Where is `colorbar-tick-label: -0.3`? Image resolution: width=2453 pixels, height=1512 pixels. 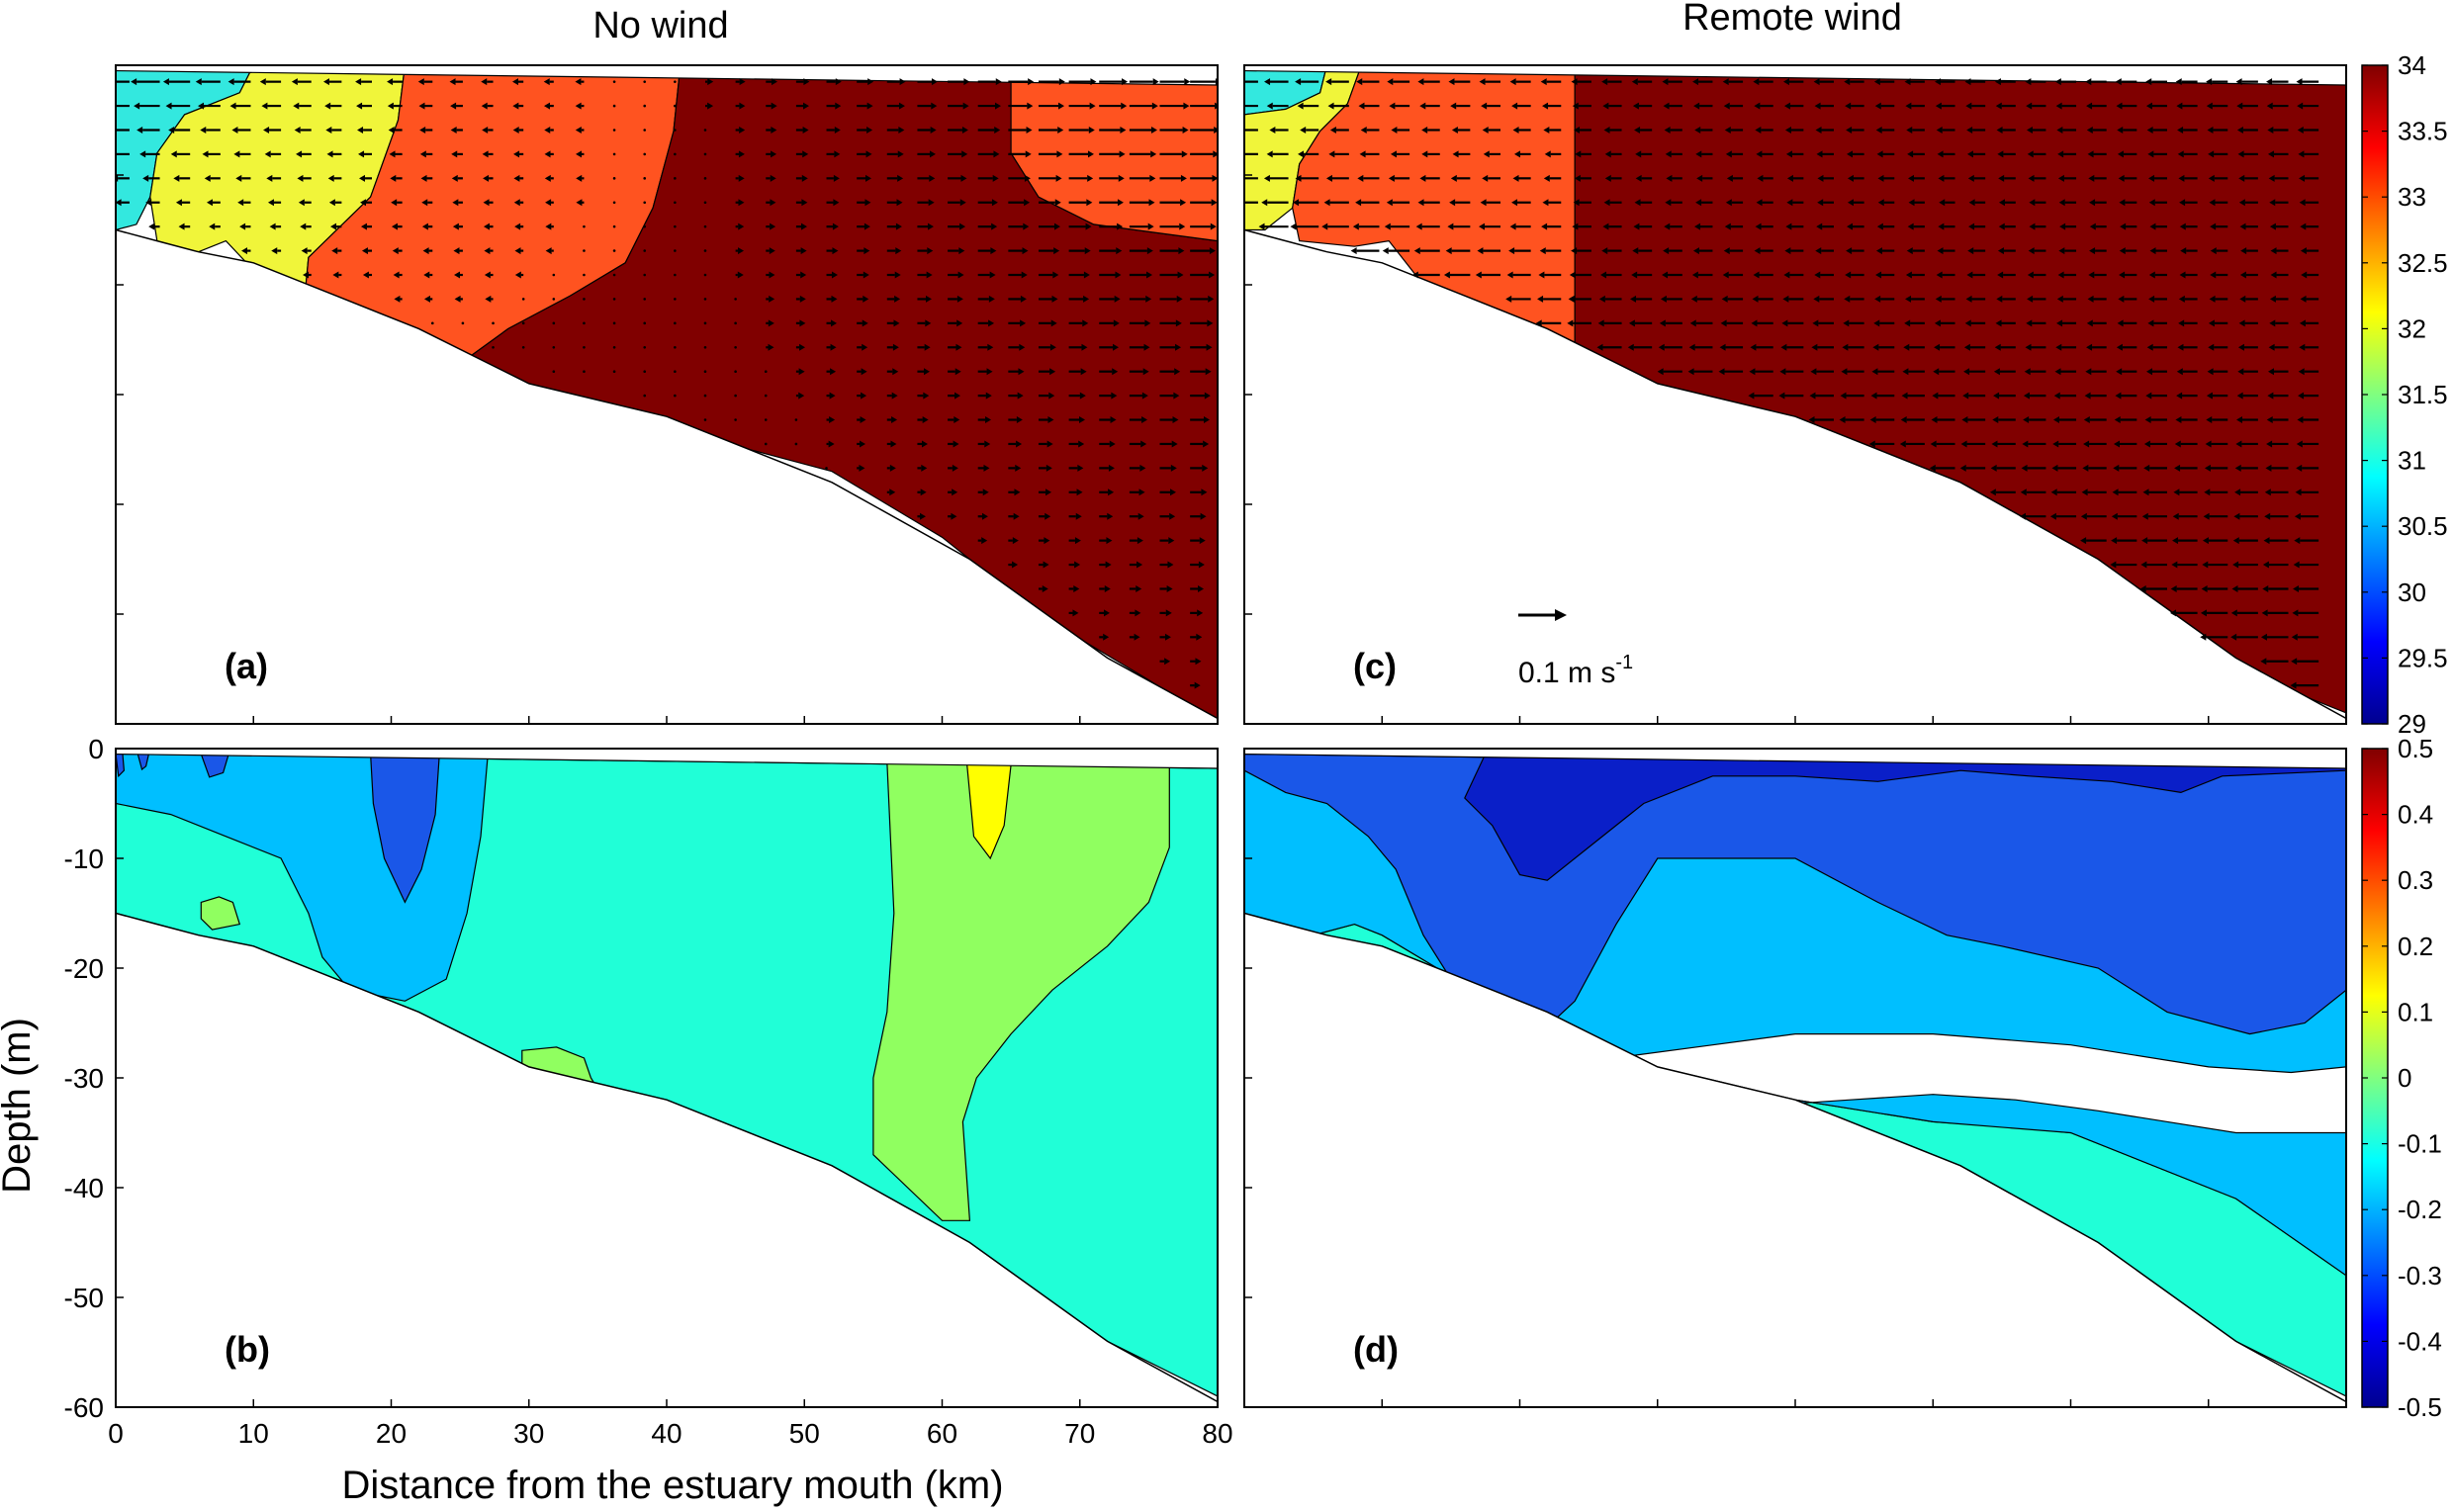 colorbar-tick-label: -0.3 is located at coordinates (2420, 1275).